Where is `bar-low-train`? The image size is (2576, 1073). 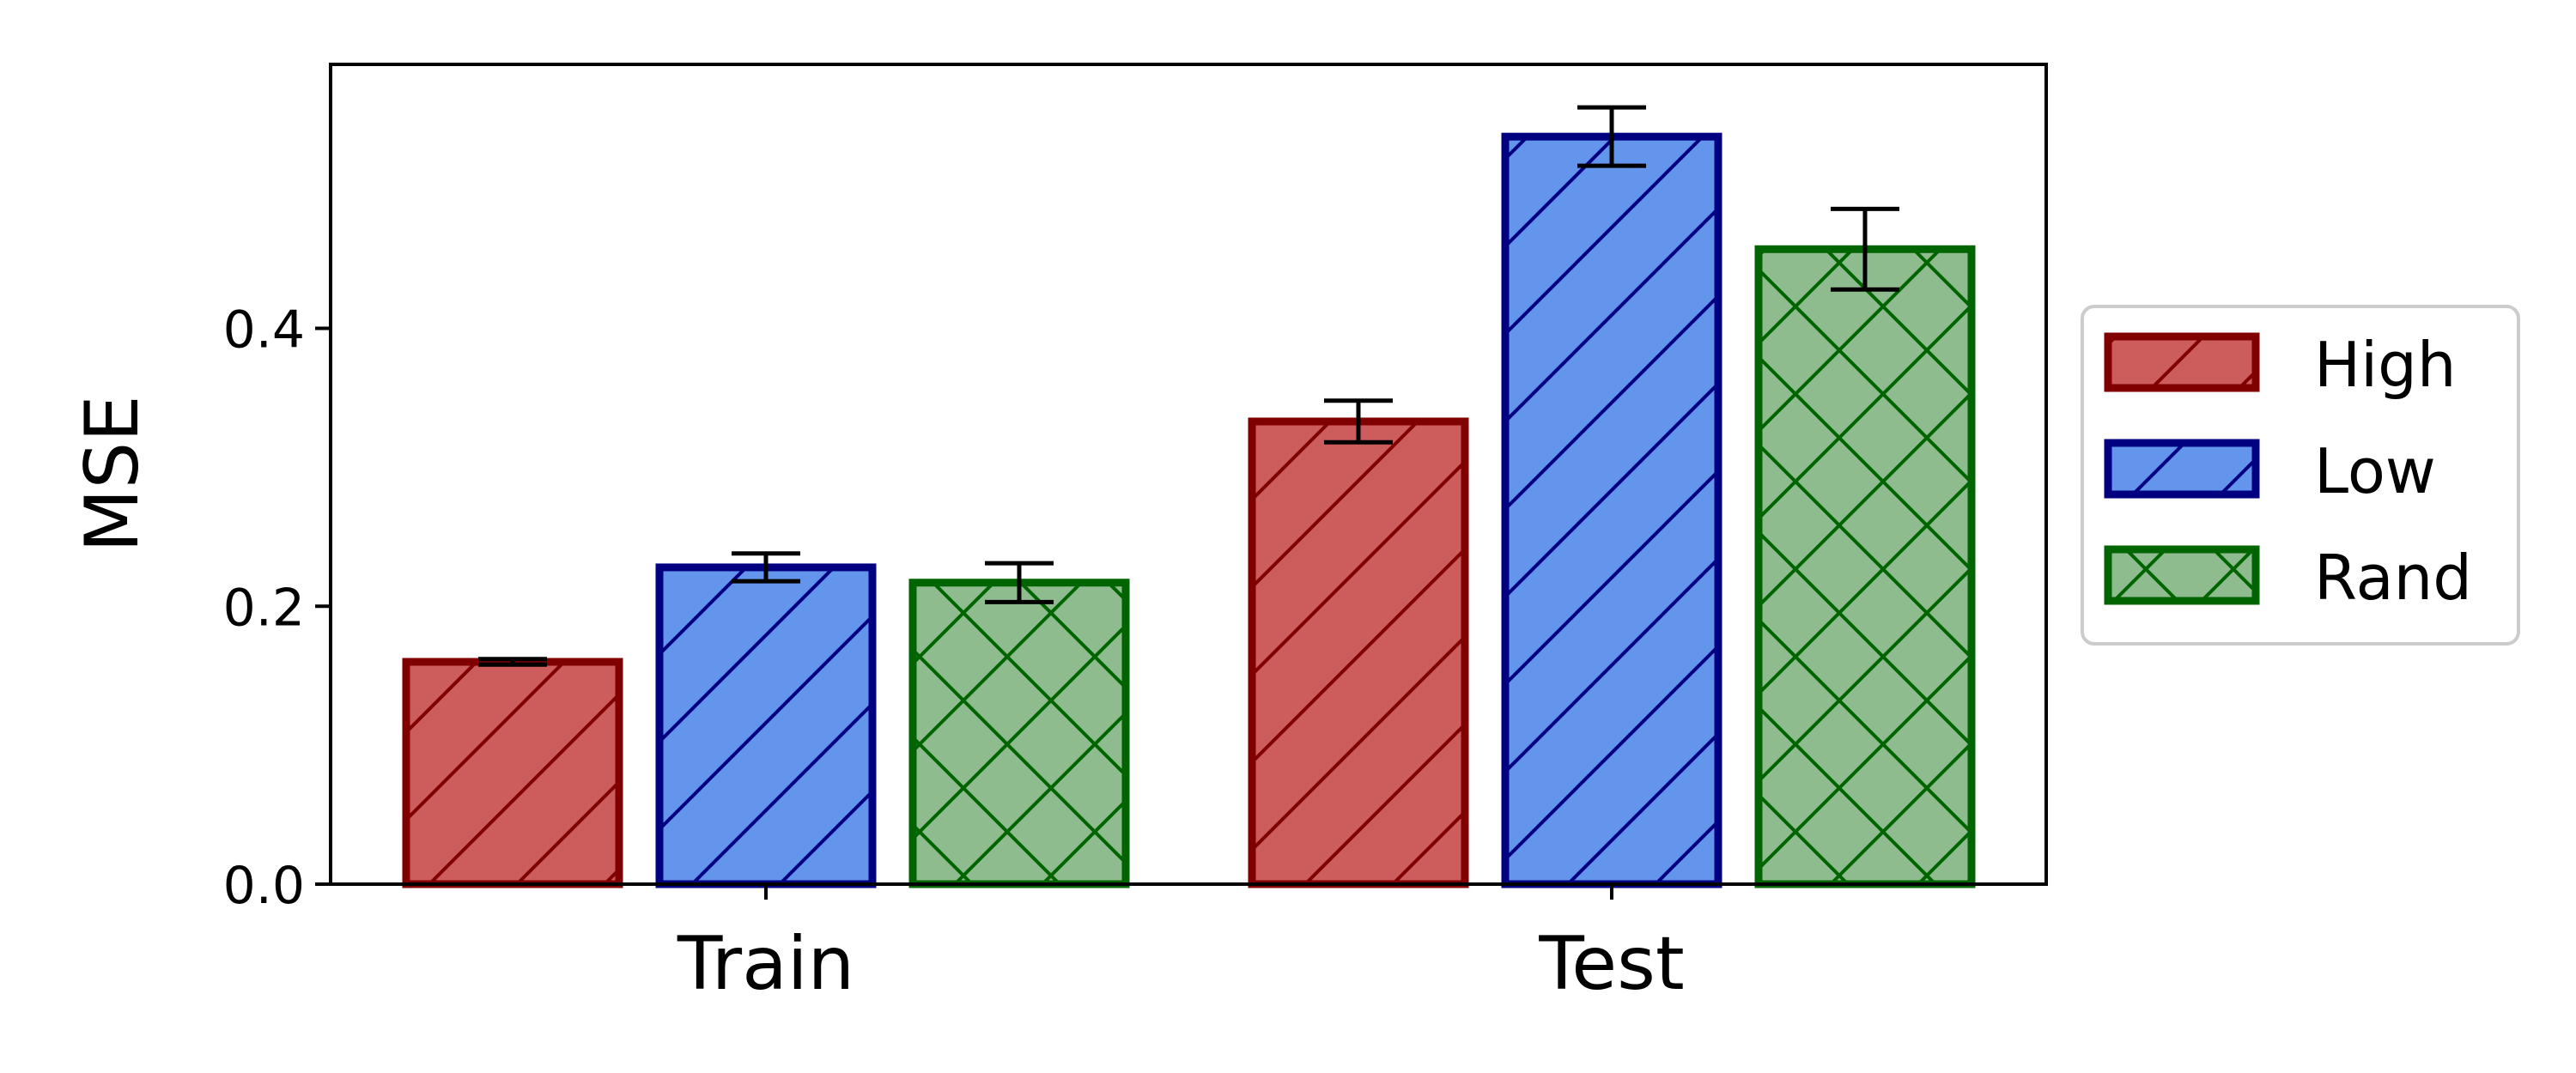 bar-low-train is located at coordinates (766, 726).